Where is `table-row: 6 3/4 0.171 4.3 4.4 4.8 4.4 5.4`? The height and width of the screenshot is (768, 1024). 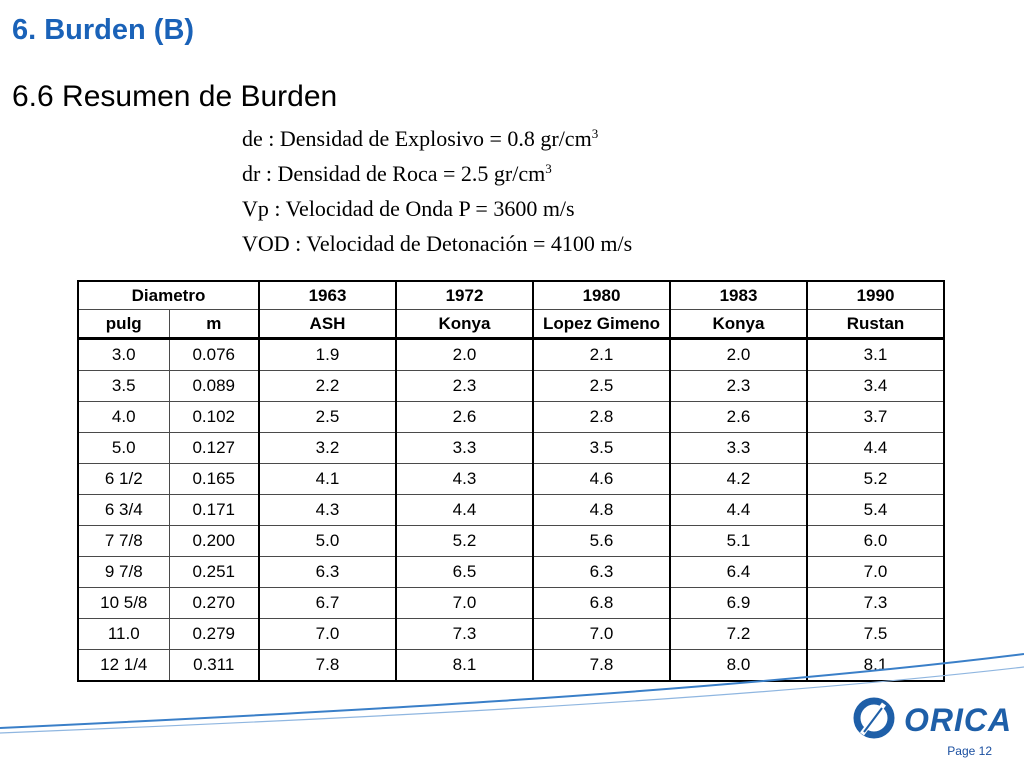
table-row: 6 3/4 0.171 4.3 4.4 4.8 4.4 5.4 is located at coordinates (511, 510).